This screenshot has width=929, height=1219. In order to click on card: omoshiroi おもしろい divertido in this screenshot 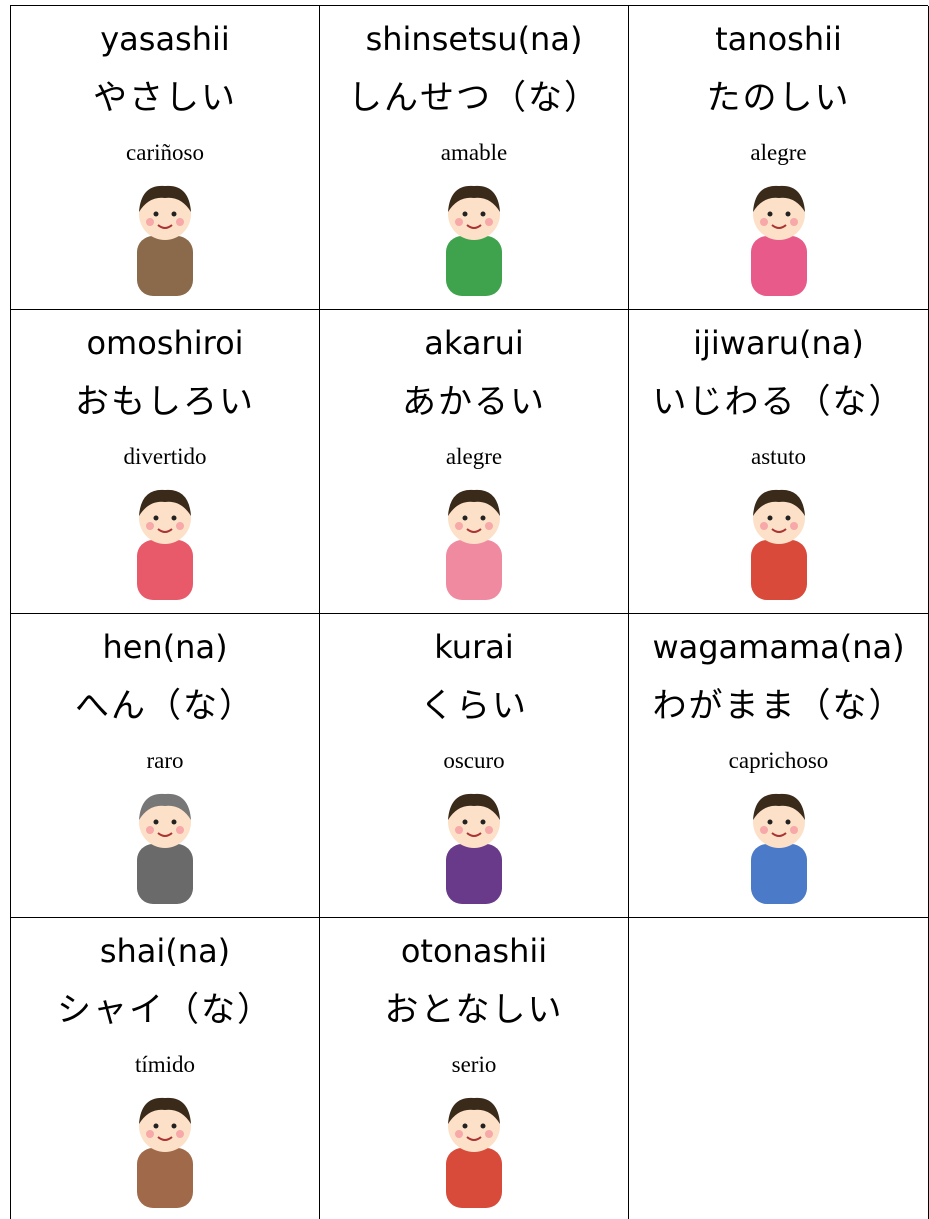, I will do `click(165, 462)`.